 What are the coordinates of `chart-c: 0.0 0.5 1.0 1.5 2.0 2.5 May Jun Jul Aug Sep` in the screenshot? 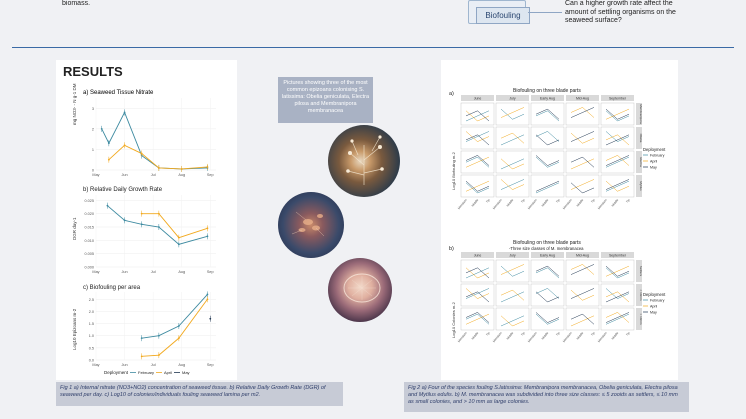 It's located at (152, 329).